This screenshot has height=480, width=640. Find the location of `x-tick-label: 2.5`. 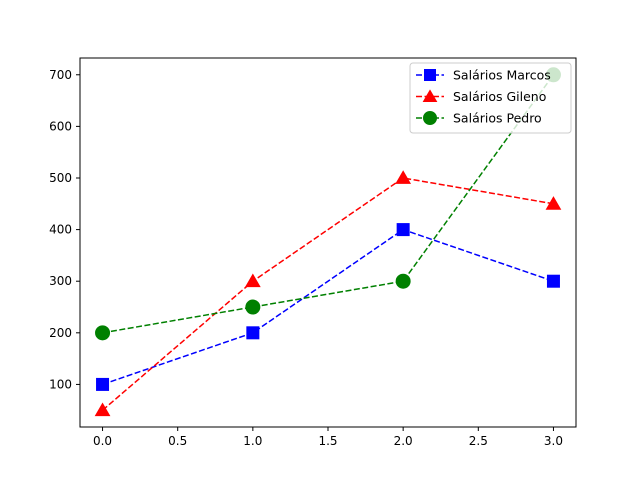

x-tick-label: 2.5 is located at coordinates (478, 441).